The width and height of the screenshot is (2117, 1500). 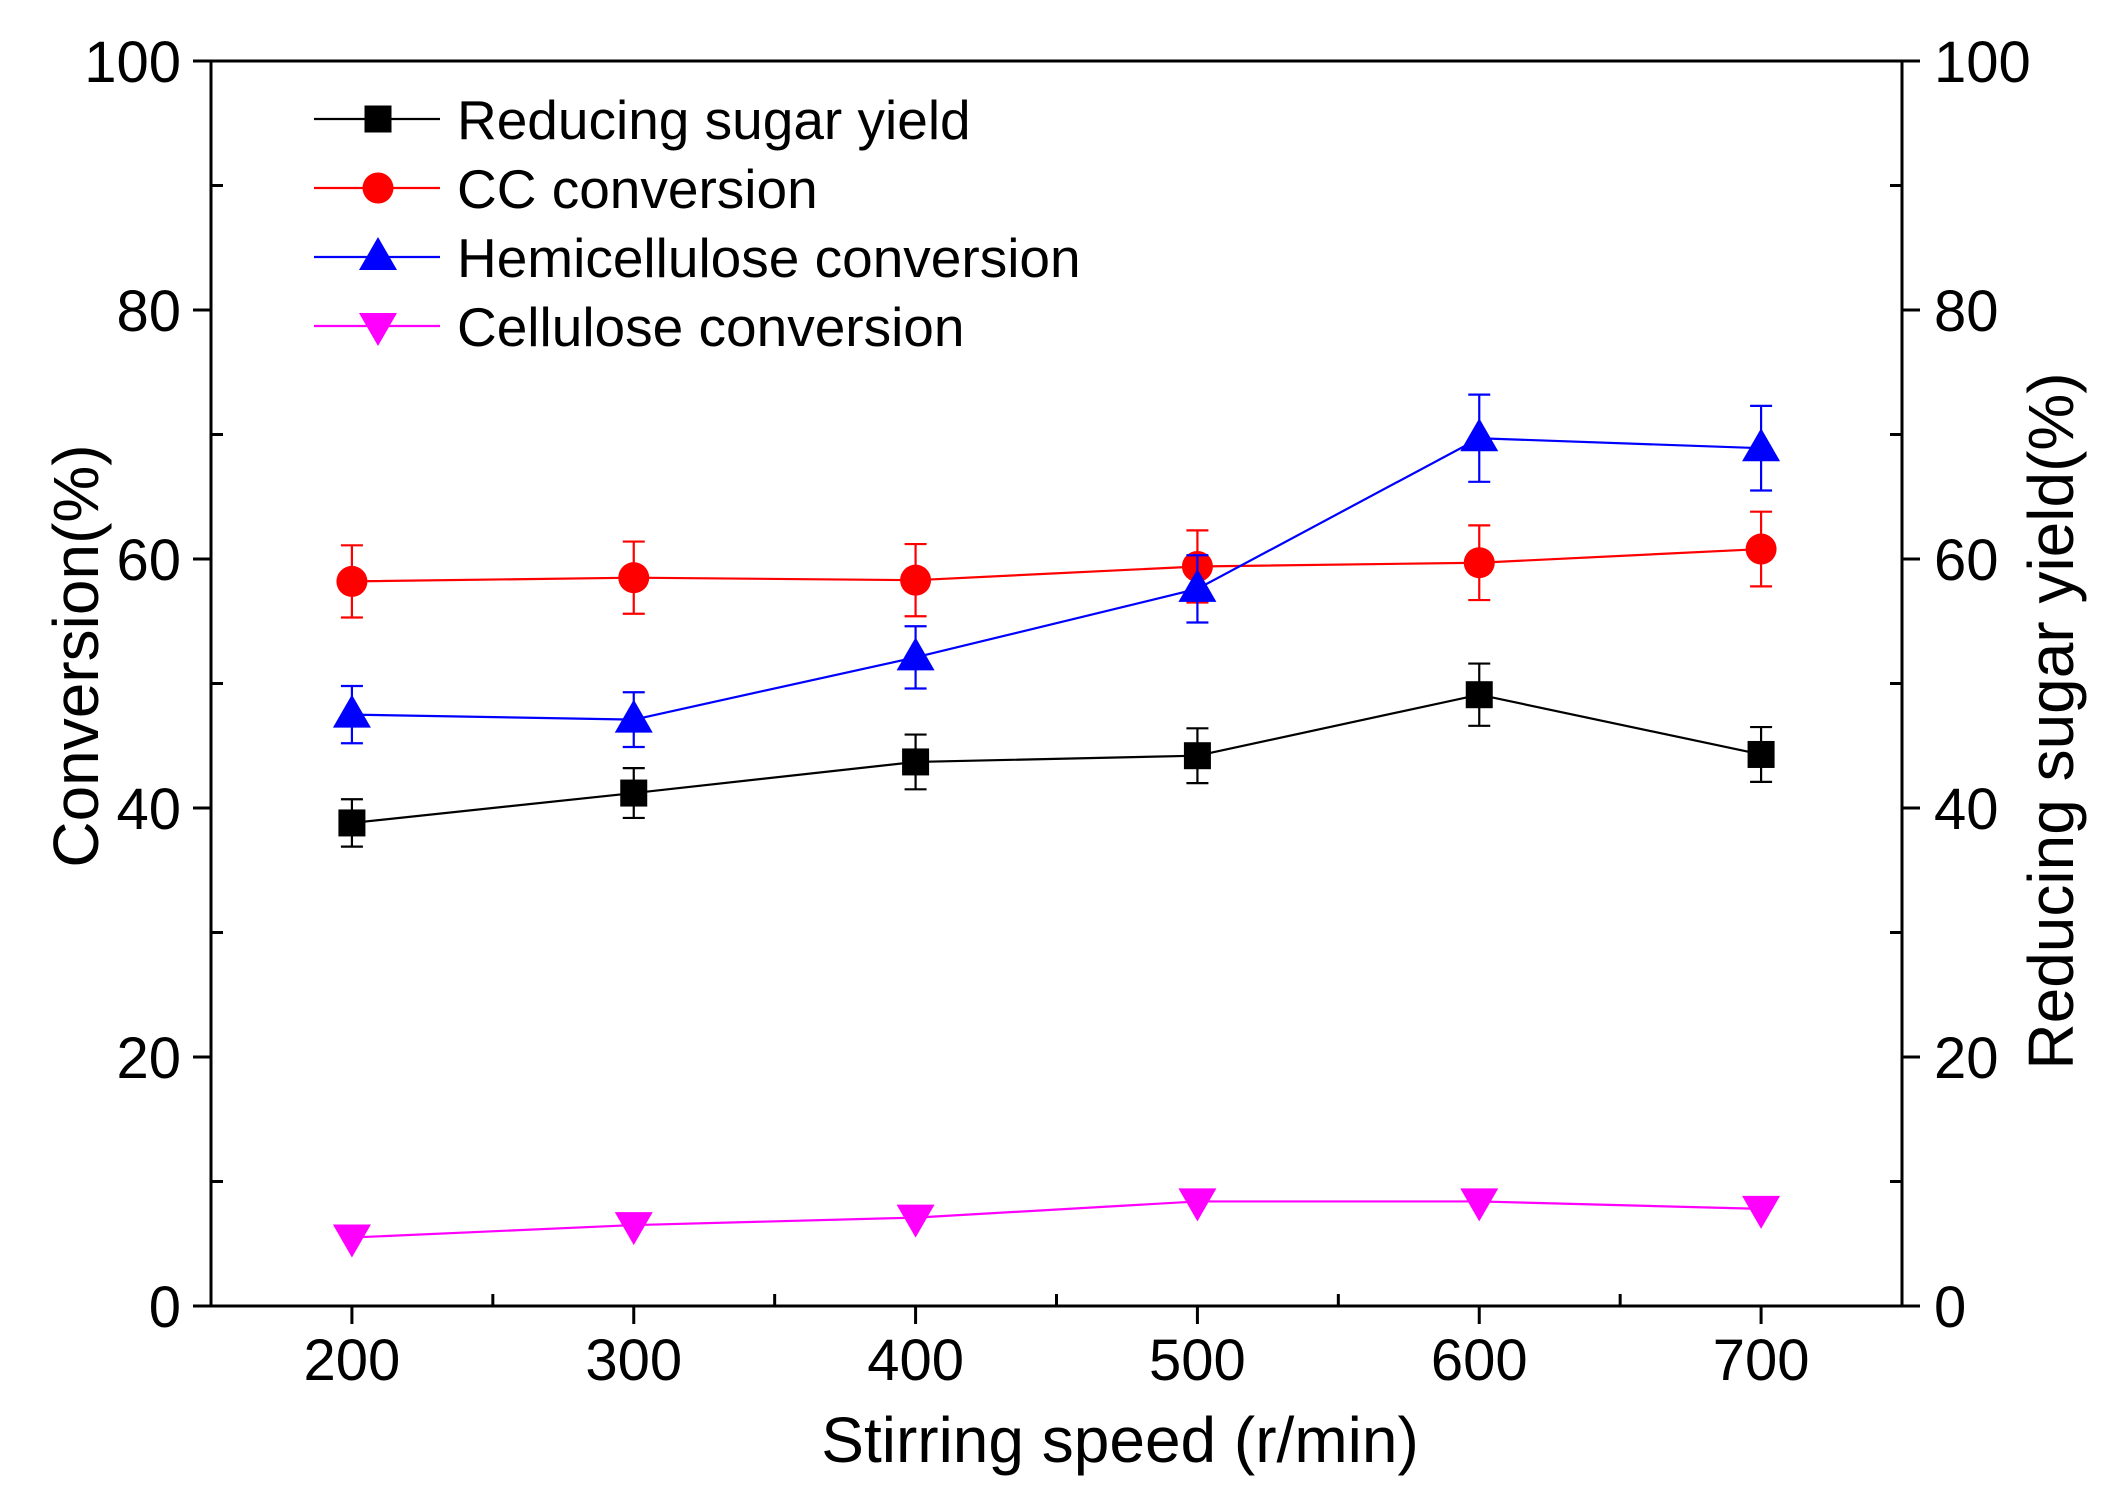 What do you see at coordinates (1966, 560) in the screenshot?
I see `y-right-tick-label: 60` at bounding box center [1966, 560].